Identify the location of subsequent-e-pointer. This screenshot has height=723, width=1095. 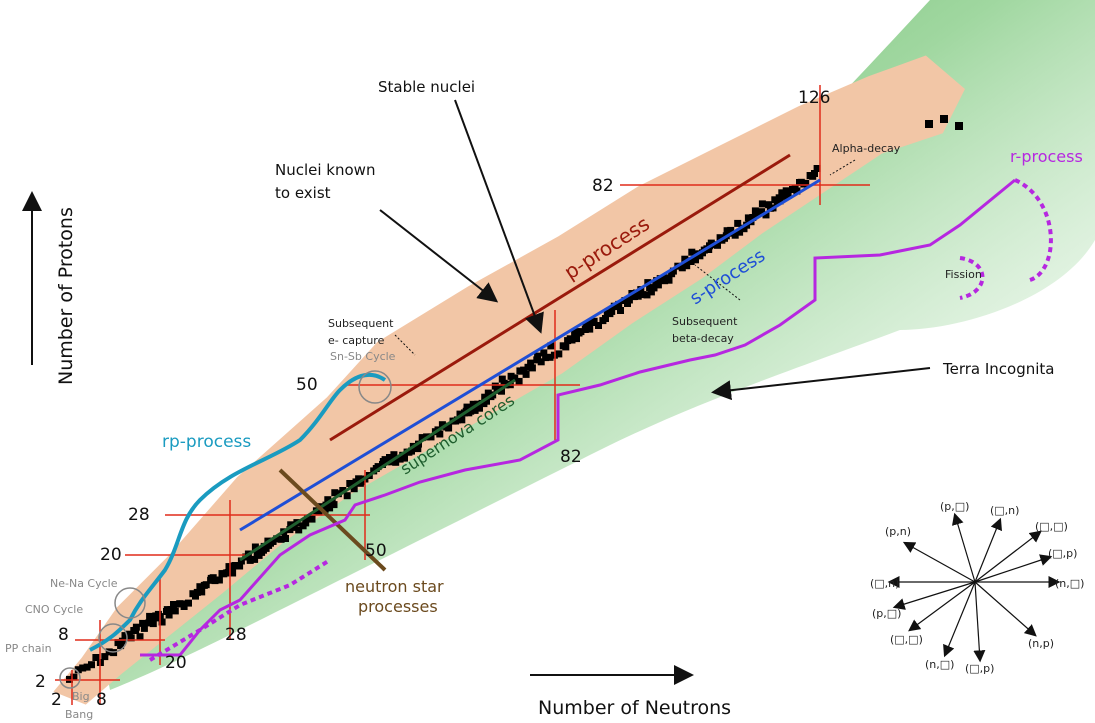
(405, 345).